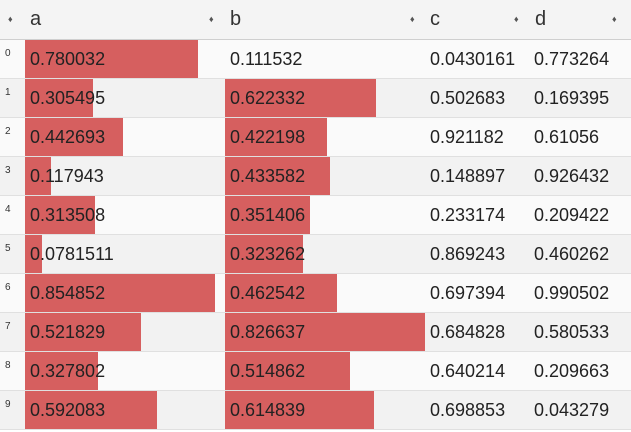 This screenshot has height=432, width=631. What do you see at coordinates (8, 248) in the screenshot?
I see `row-index: 5` at bounding box center [8, 248].